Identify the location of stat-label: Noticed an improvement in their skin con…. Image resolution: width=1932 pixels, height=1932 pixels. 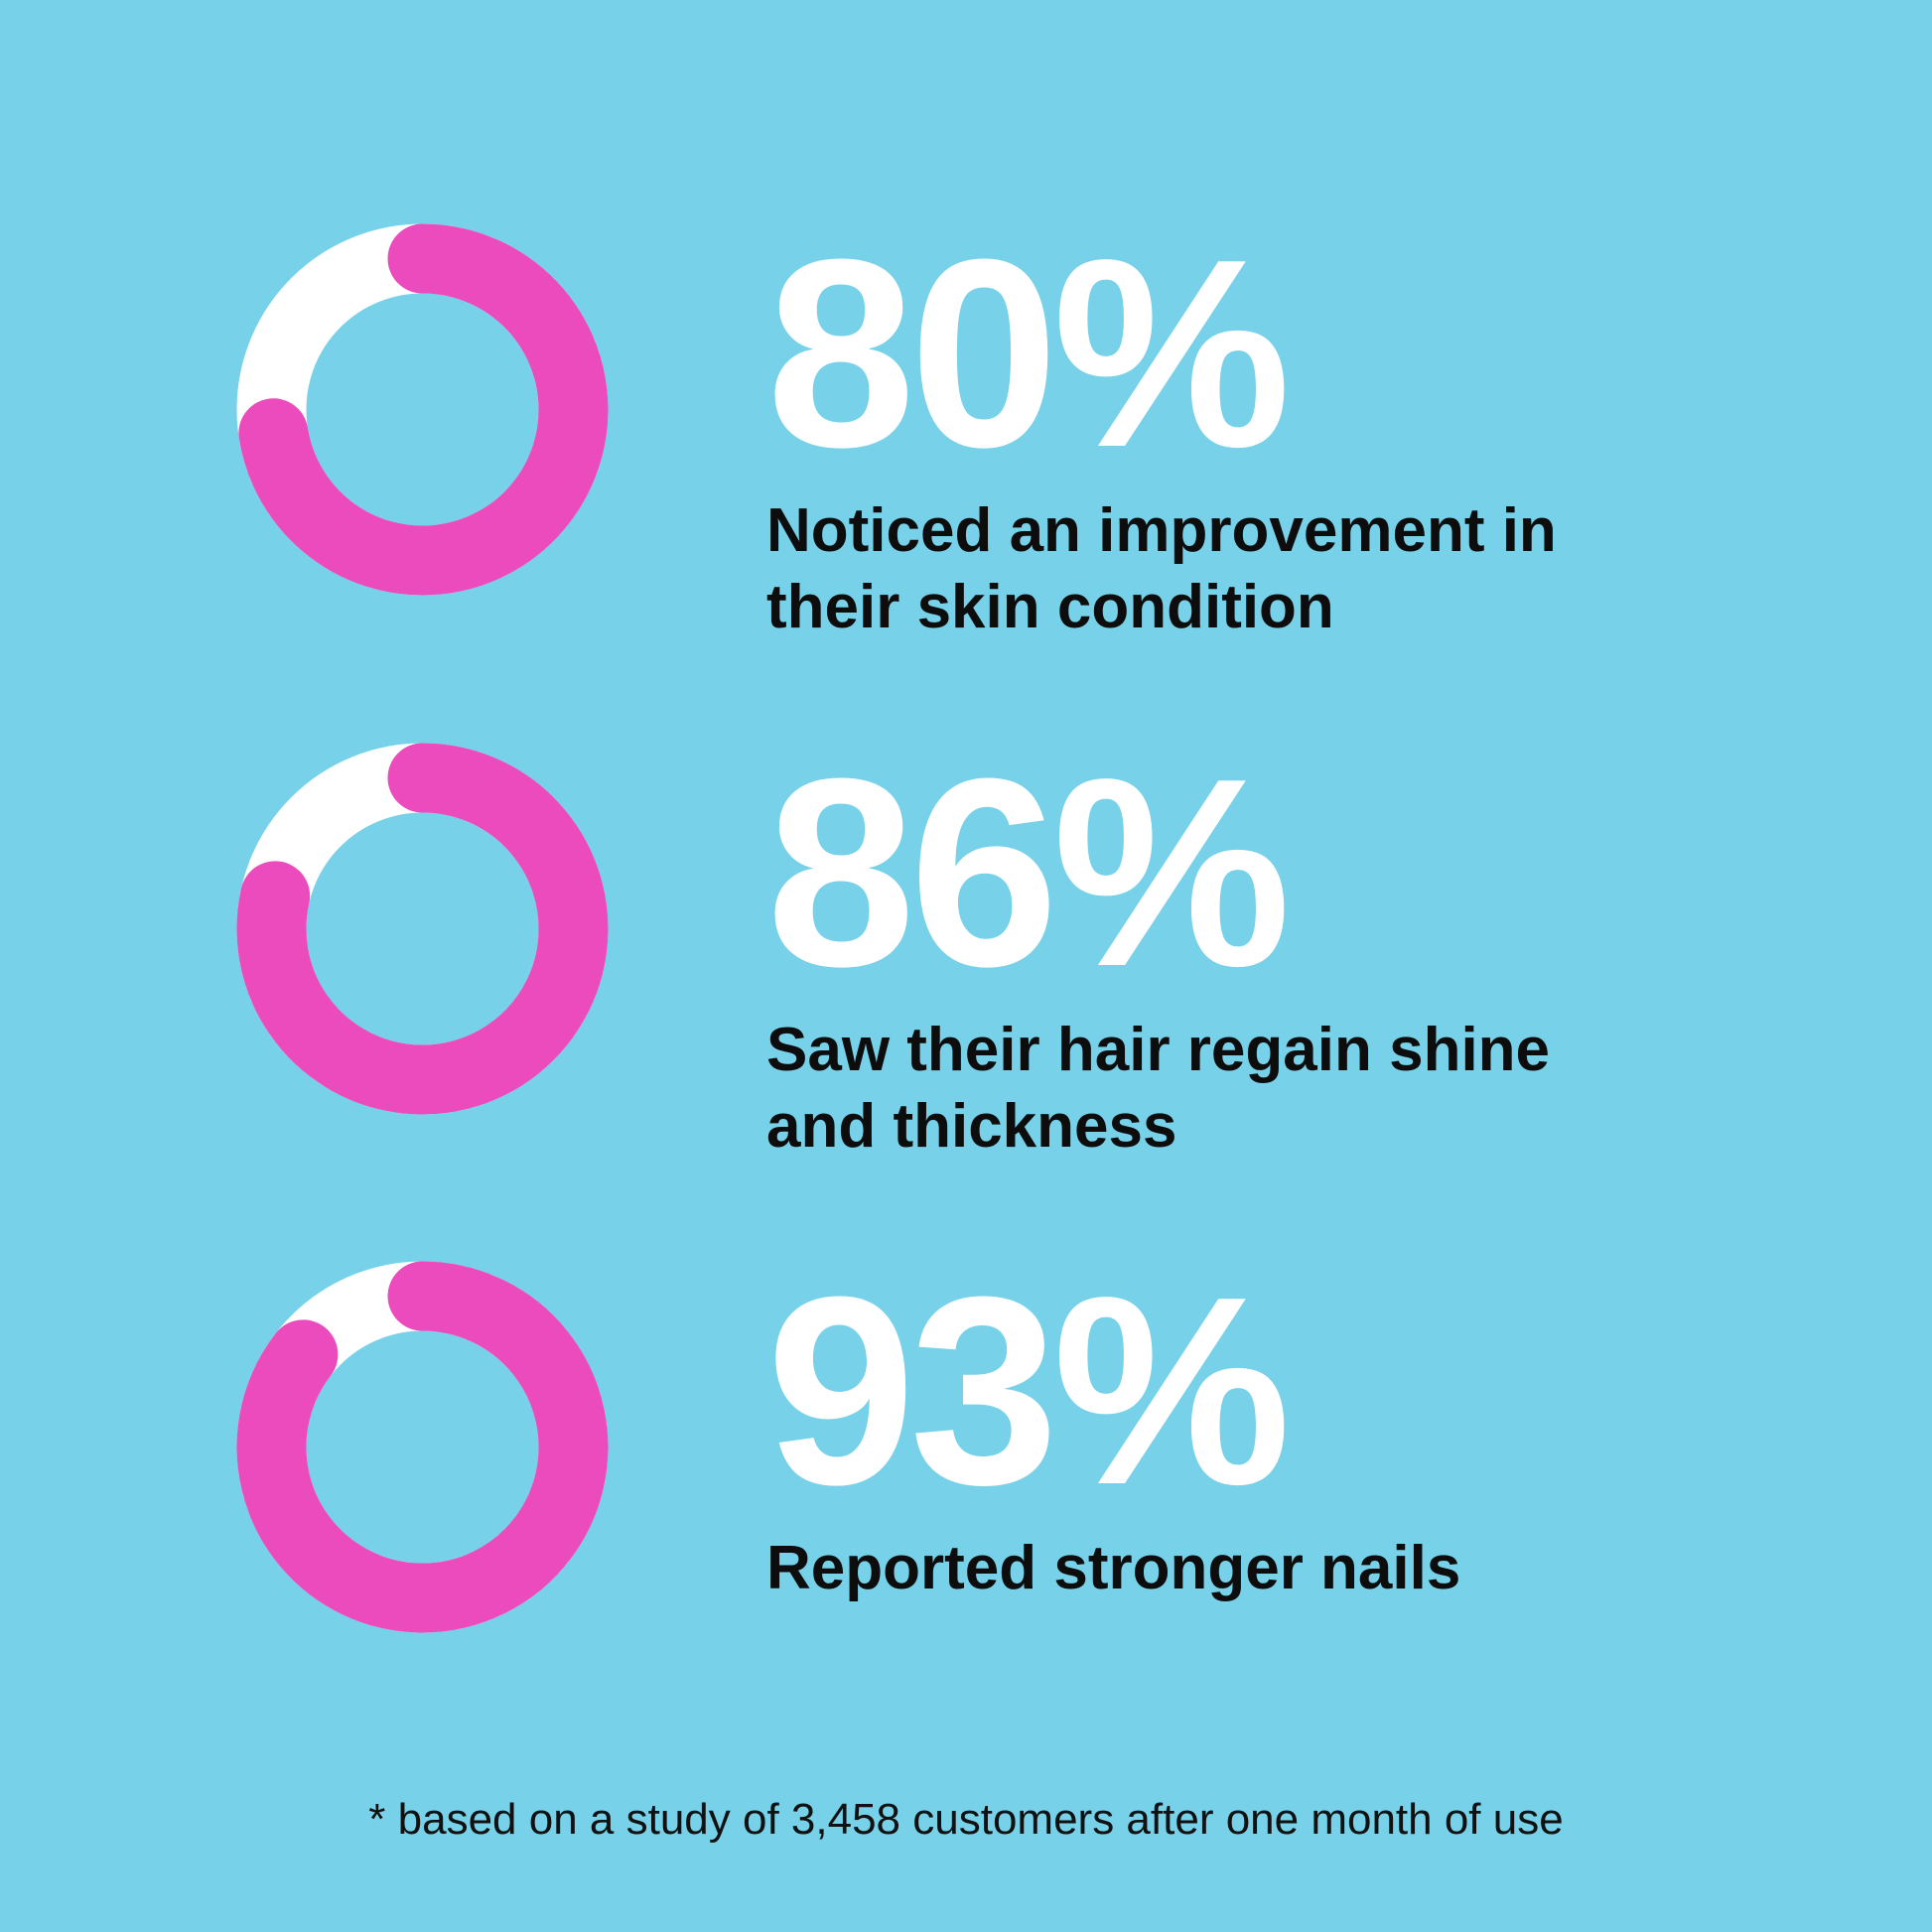
(1162, 569).